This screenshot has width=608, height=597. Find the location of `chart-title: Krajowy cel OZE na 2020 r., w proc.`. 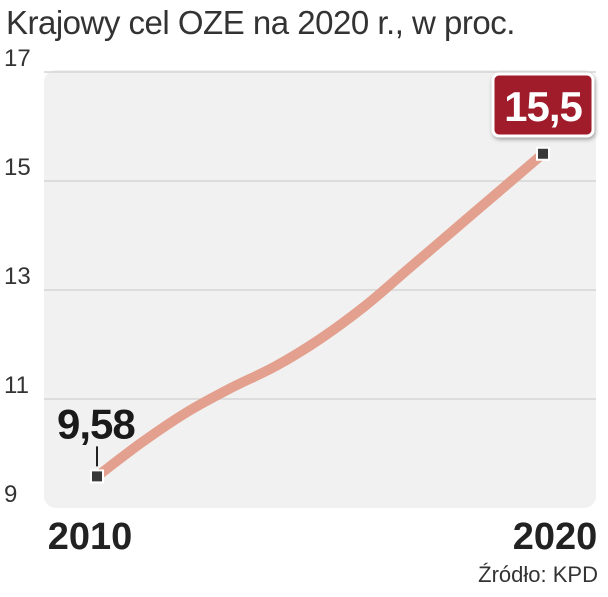

chart-title: Krajowy cel OZE na 2020 r., w proc. is located at coordinates (260, 22).